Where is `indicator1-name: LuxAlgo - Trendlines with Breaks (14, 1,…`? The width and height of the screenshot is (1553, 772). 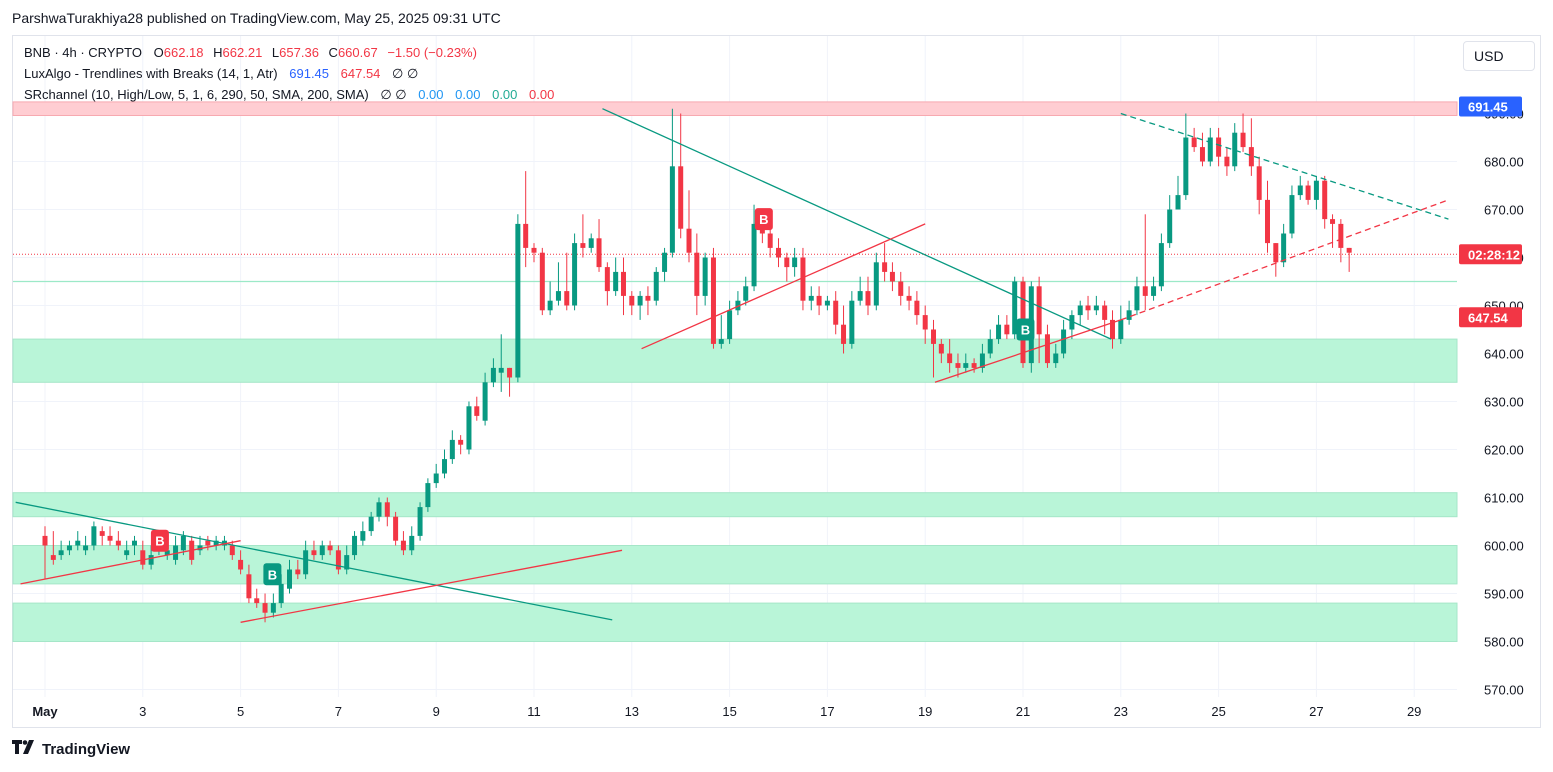
indicator1-name: LuxAlgo - Trendlines with Breaks (14, 1,… is located at coordinates (151, 73).